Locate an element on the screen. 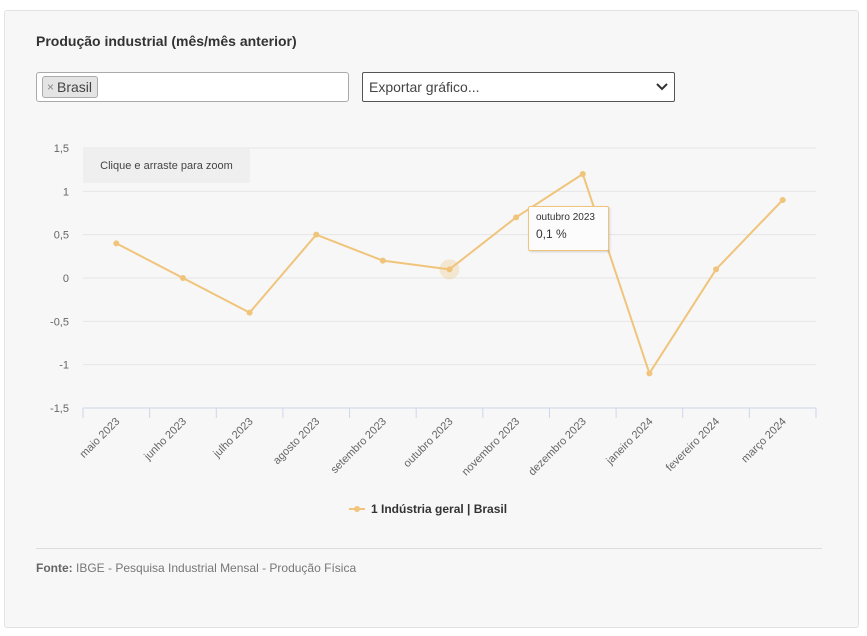 This screenshot has height=636, width=867. x-tick-label: maio 2023 is located at coordinates (100, 438).